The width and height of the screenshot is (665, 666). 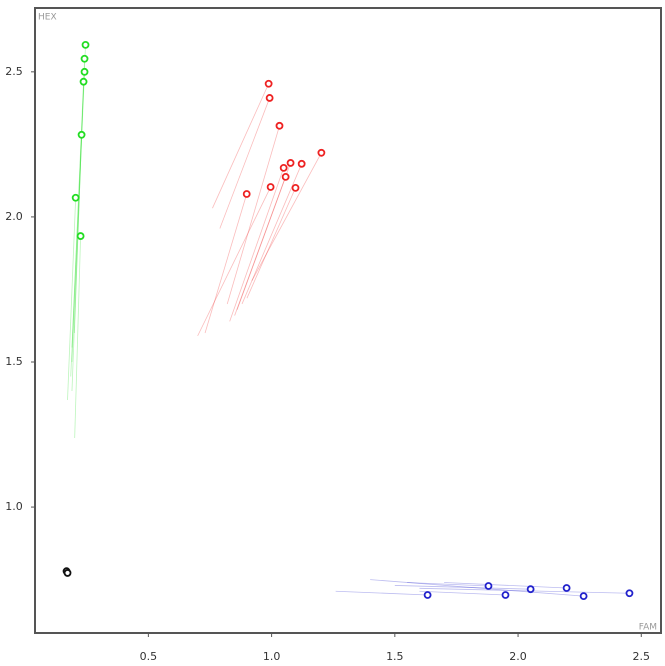 I want to click on y-tick-label: 1.5, so click(x=14, y=361).